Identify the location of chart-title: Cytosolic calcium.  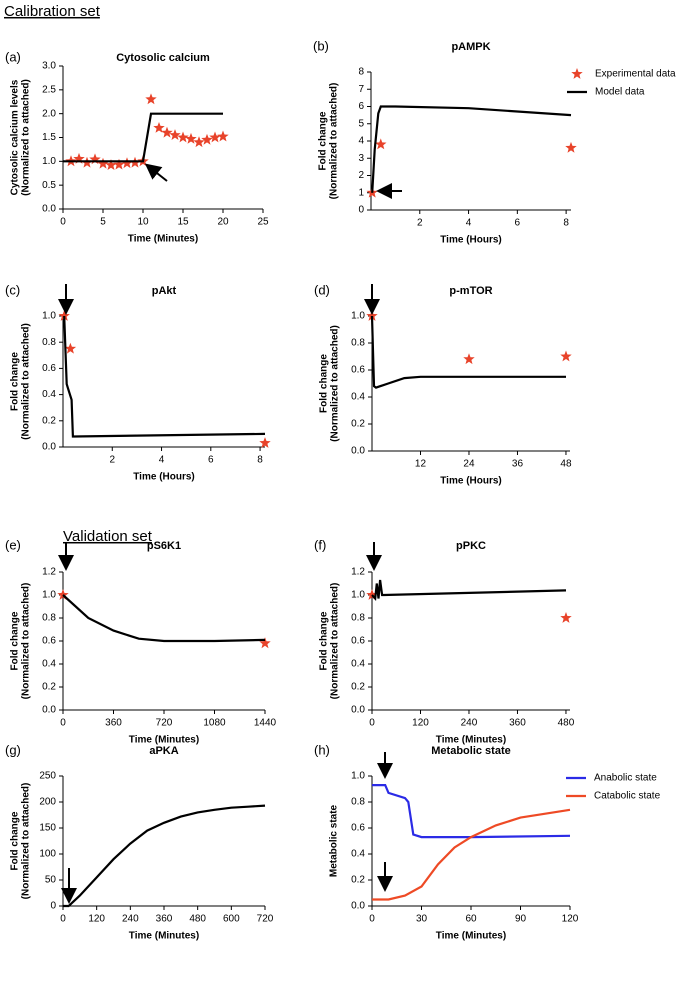
(163, 58).